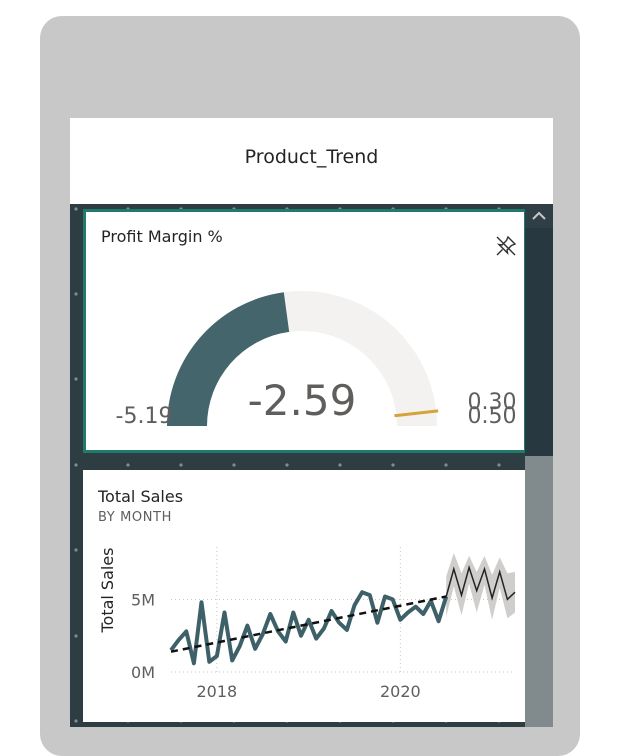 Image resolution: width=619 pixels, height=756 pixels. I want to click on forecast-confidence-band, so click(480, 586).